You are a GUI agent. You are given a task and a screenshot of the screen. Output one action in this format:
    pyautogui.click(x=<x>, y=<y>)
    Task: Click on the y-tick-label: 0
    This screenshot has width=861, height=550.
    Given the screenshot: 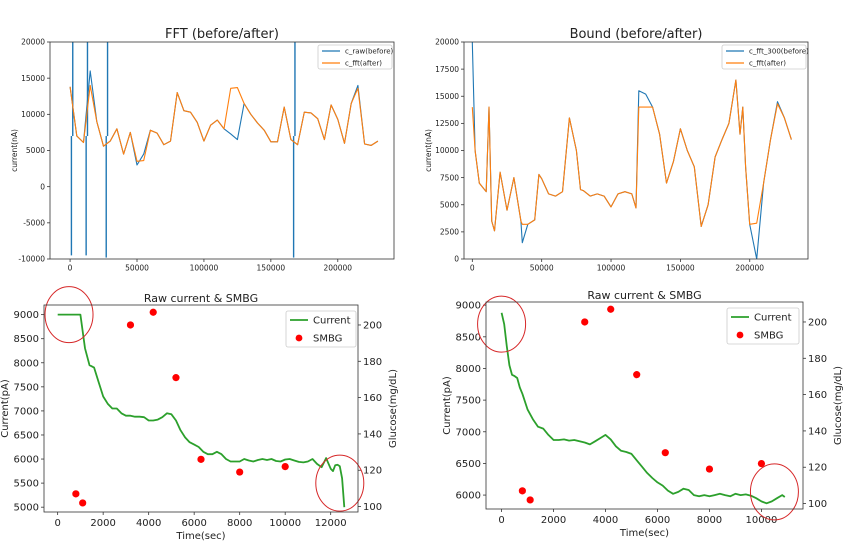 What is the action you would take?
    pyautogui.click(x=456, y=259)
    